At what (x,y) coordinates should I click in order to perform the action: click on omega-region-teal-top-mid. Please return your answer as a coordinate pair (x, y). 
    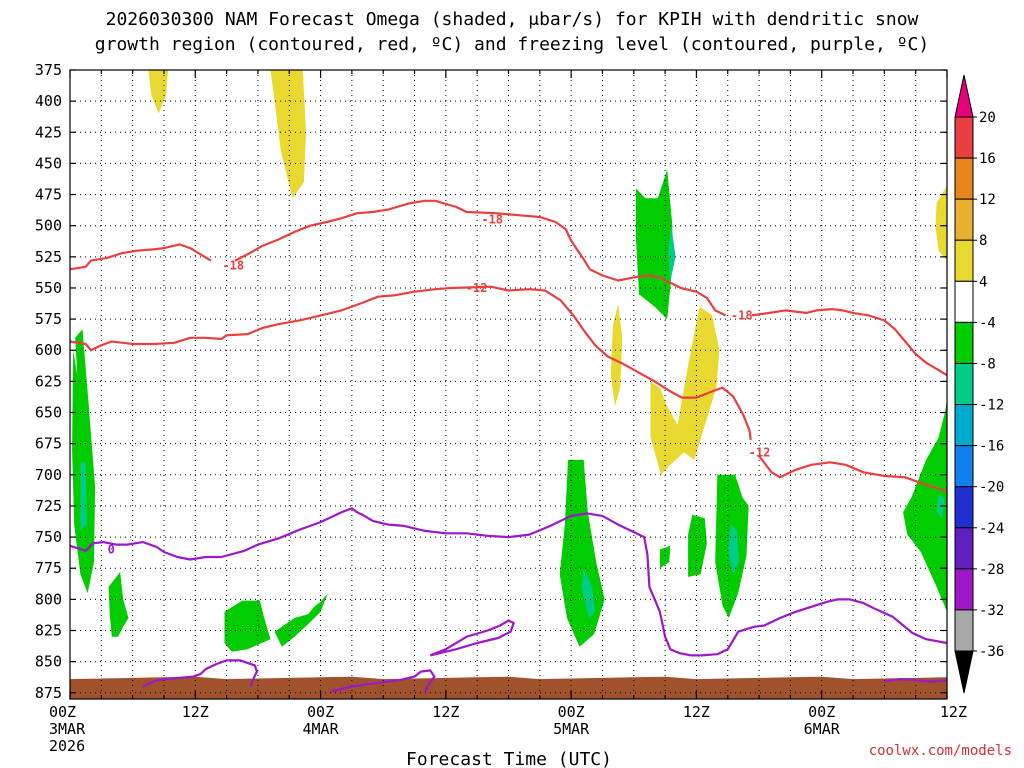
    Looking at the image, I should click on (672, 253).